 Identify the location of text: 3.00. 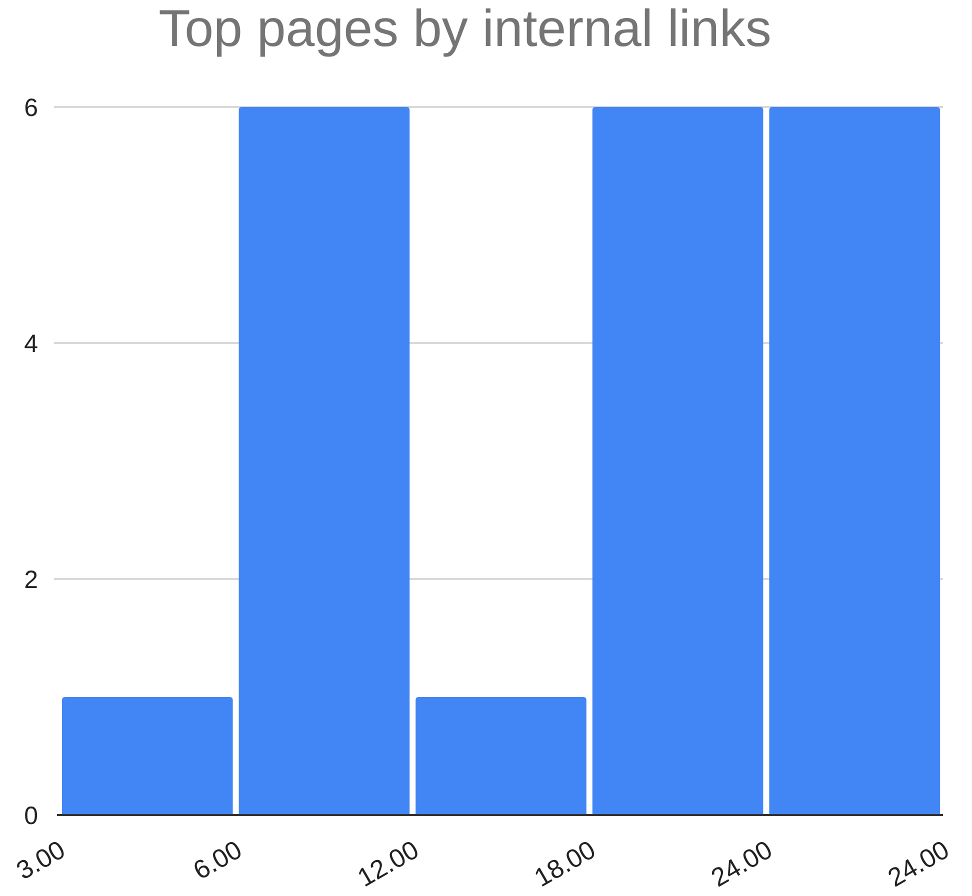
(40, 860).